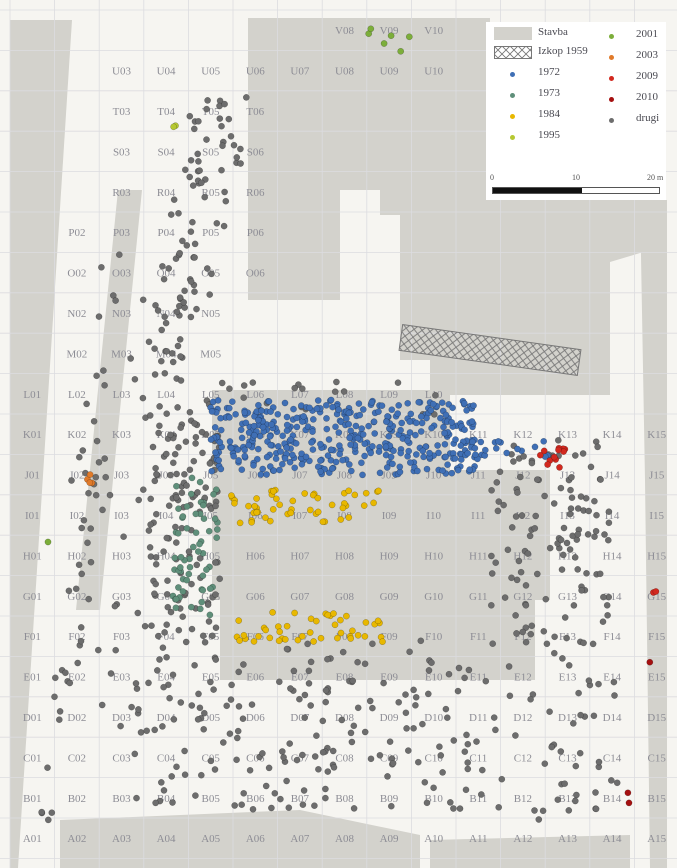 The image size is (677, 868). Describe the element at coordinates (76, 233) in the screenshot. I see `grid-cell-label: P02` at that location.